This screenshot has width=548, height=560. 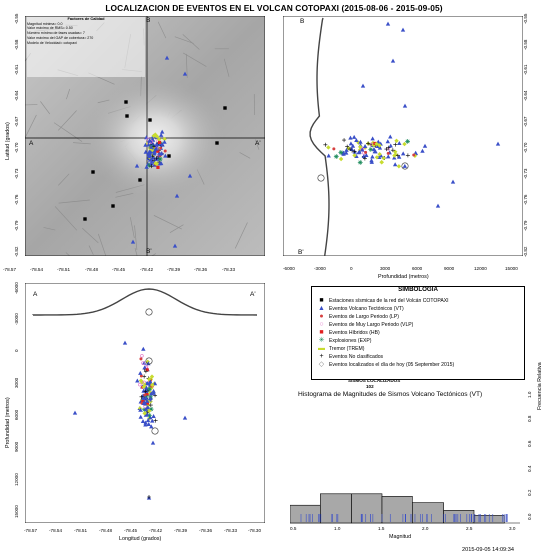 I want to click on ring-icon: ○, so click(x=321, y=324).